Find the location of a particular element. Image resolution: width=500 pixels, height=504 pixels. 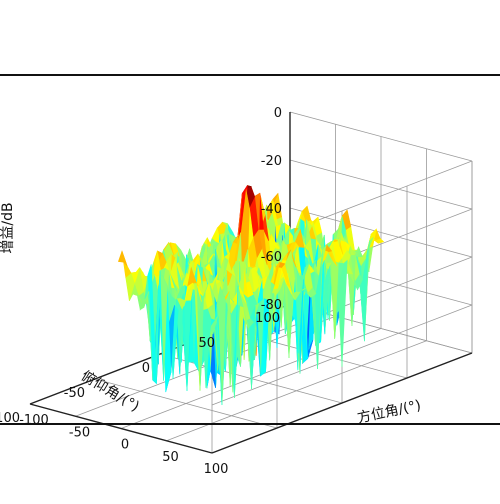

z-tick-label: -80 is located at coordinates (271, 305).